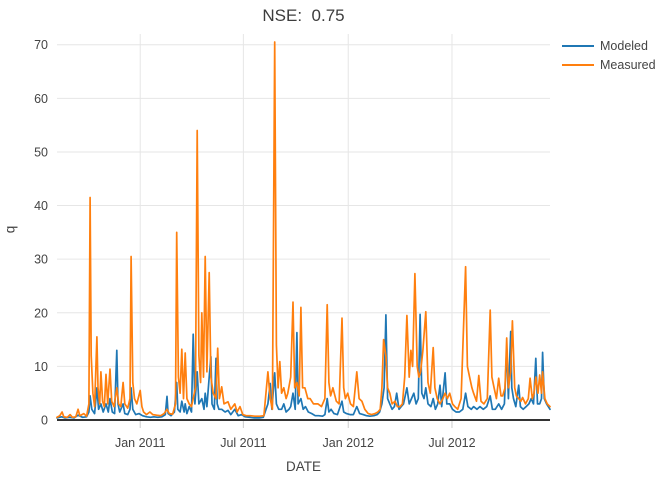 Image resolution: width=672 pixels, height=480 pixels. Describe the element at coordinates (578, 45) in the screenshot. I see `legend-swatch-modeled` at that location.